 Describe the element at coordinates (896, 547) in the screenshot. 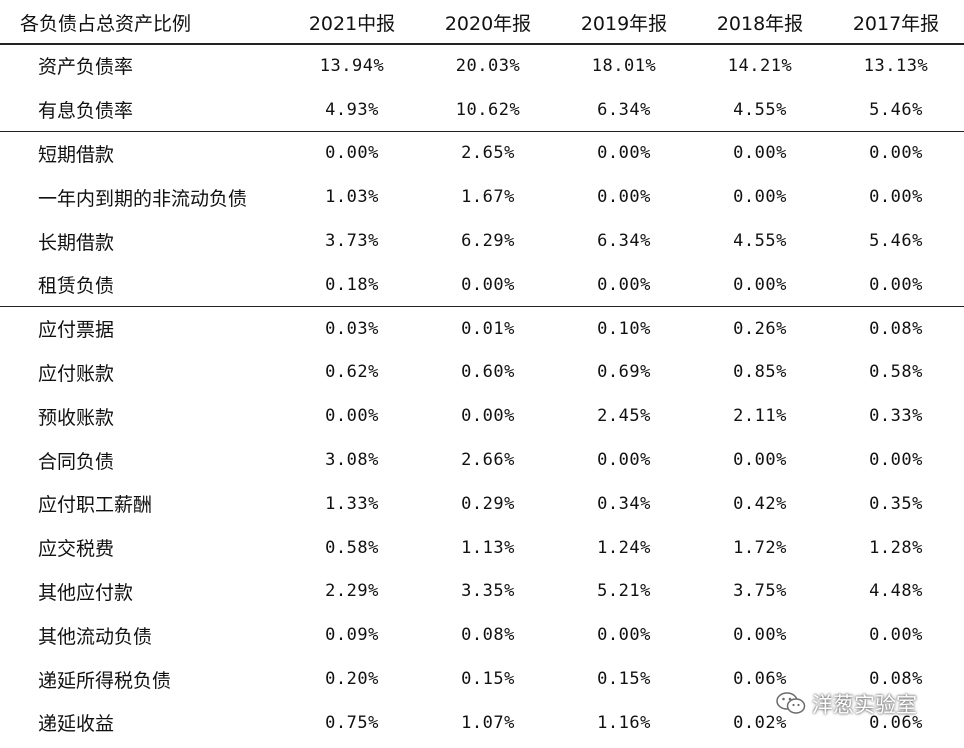

I see `value-cell: 1.28%` at that location.